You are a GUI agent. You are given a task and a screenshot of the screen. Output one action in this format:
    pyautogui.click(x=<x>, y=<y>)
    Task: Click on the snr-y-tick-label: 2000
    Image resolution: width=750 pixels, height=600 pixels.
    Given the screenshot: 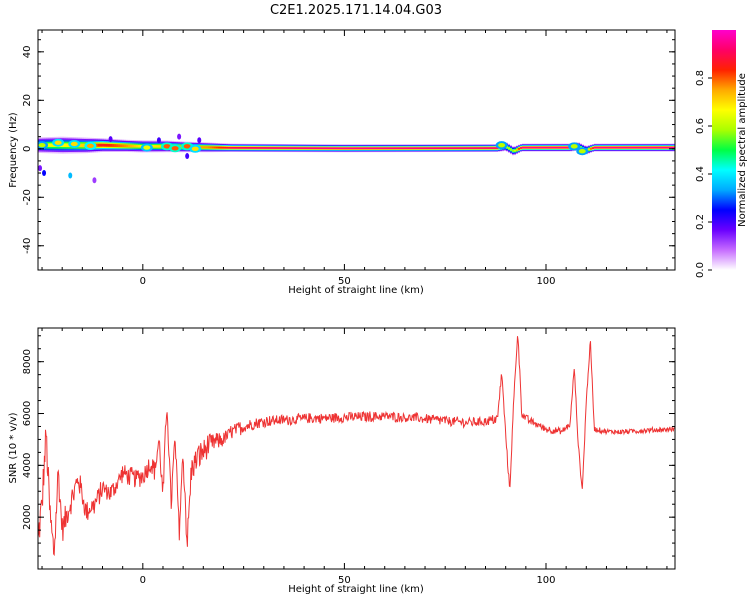 What is the action you would take?
    pyautogui.click(x=27, y=516)
    